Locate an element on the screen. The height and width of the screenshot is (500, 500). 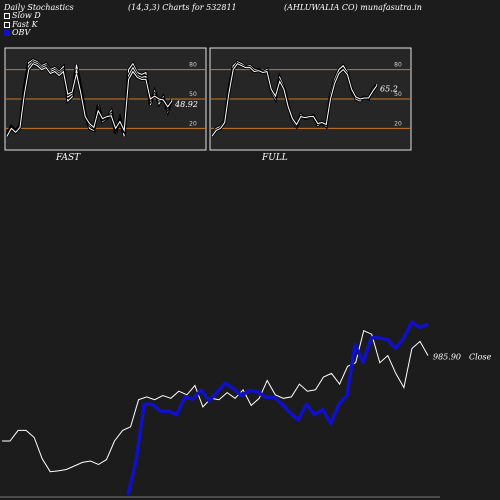
full-panel-label: FULL is located at coordinates (275, 158).